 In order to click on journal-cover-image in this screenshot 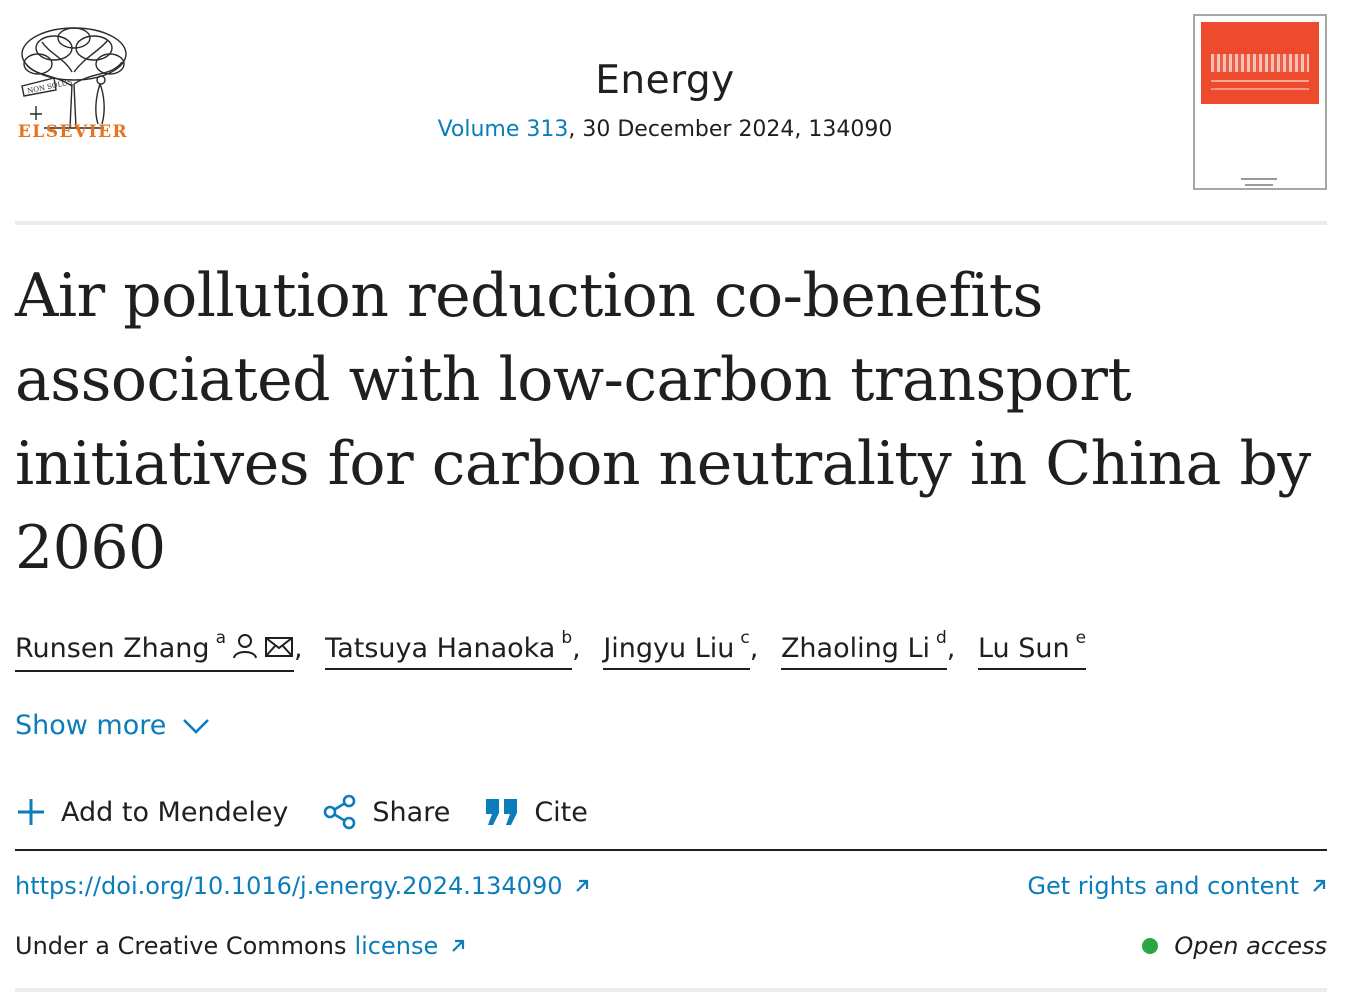, I will do `click(1260, 102)`.